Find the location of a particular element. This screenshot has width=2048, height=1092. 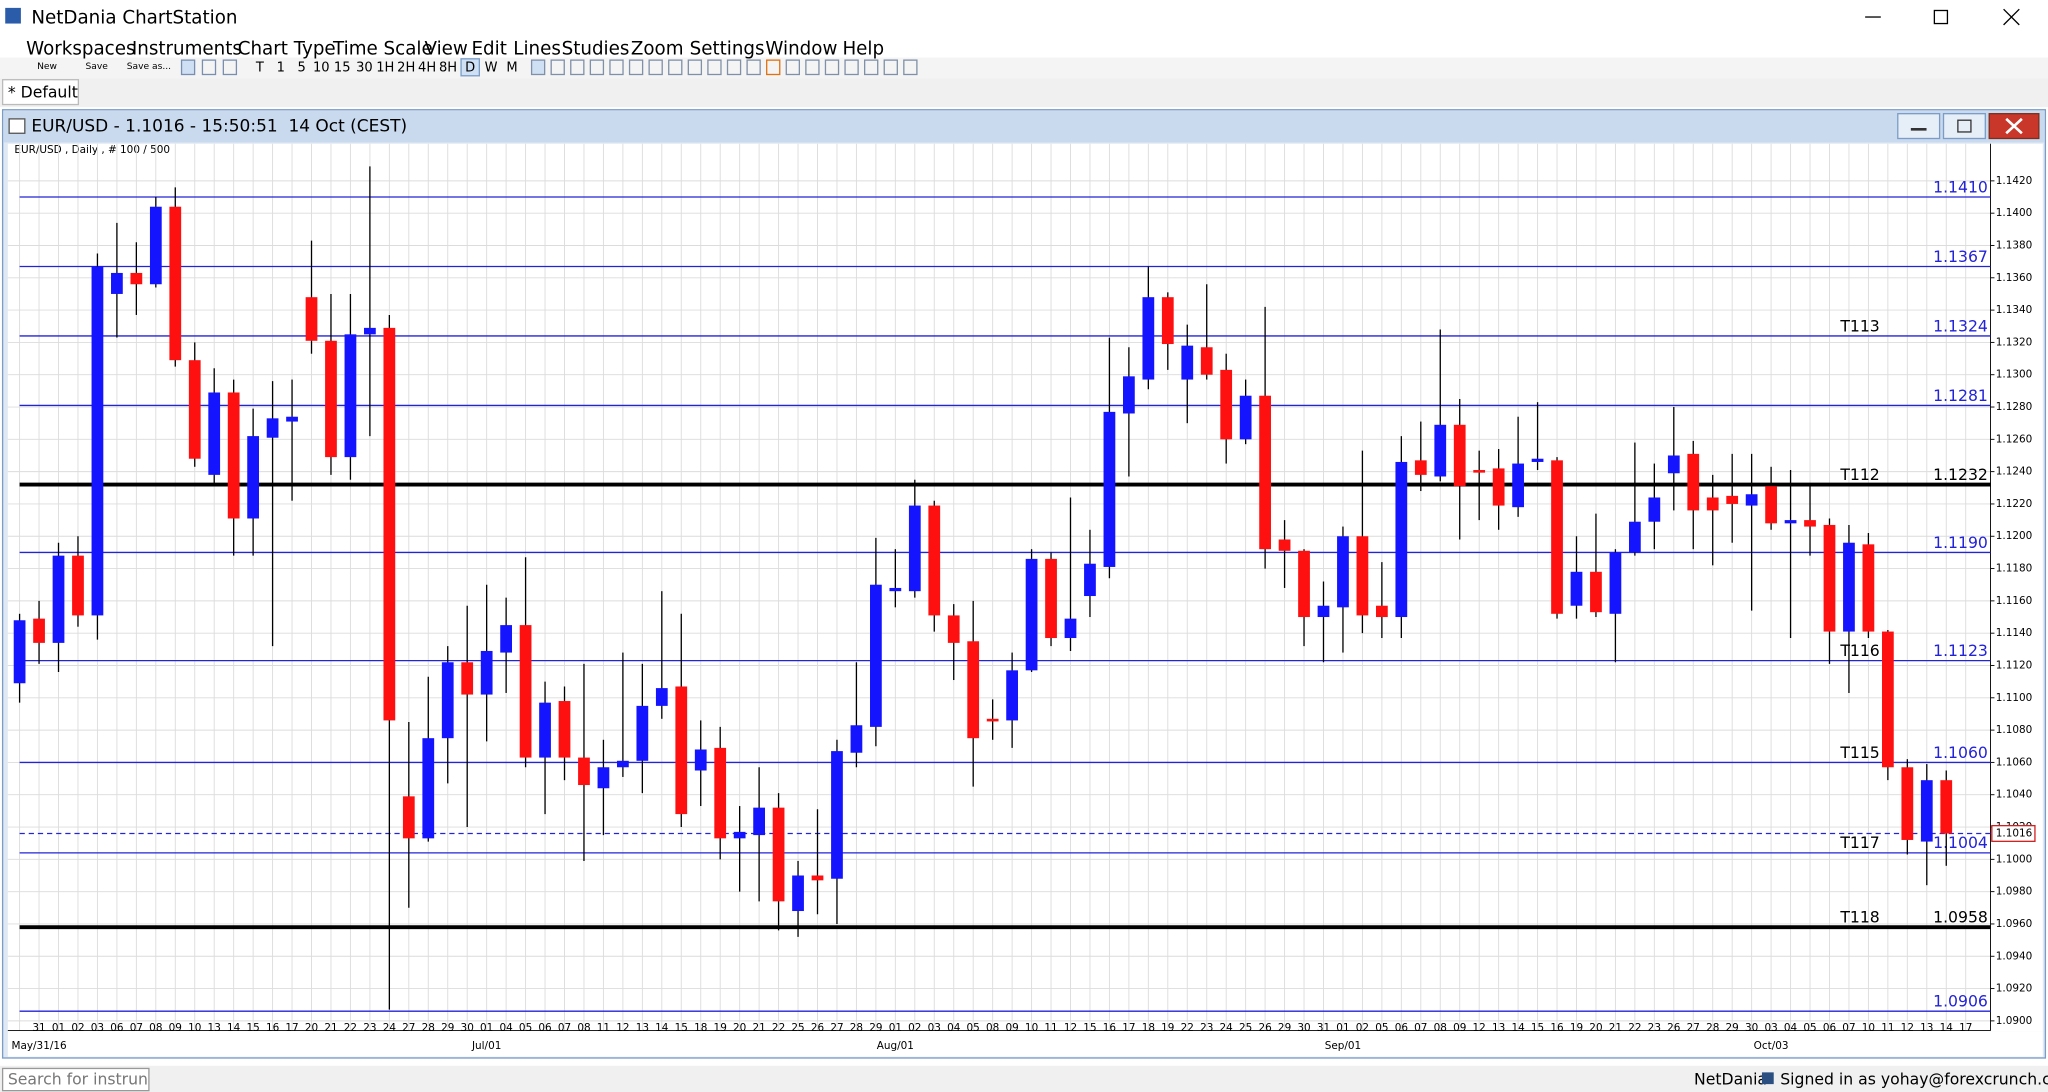

month-label: Oct/03 is located at coordinates (1771, 1046).